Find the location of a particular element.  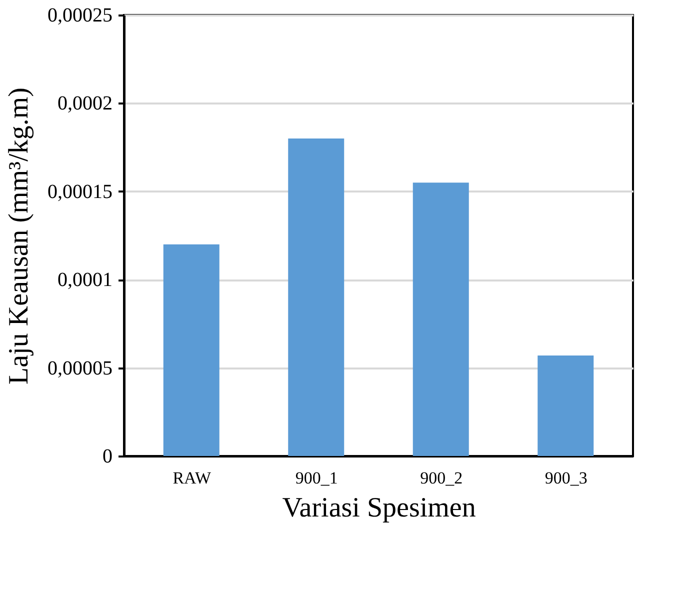

x-tick-label: RAW is located at coordinates (192, 478).